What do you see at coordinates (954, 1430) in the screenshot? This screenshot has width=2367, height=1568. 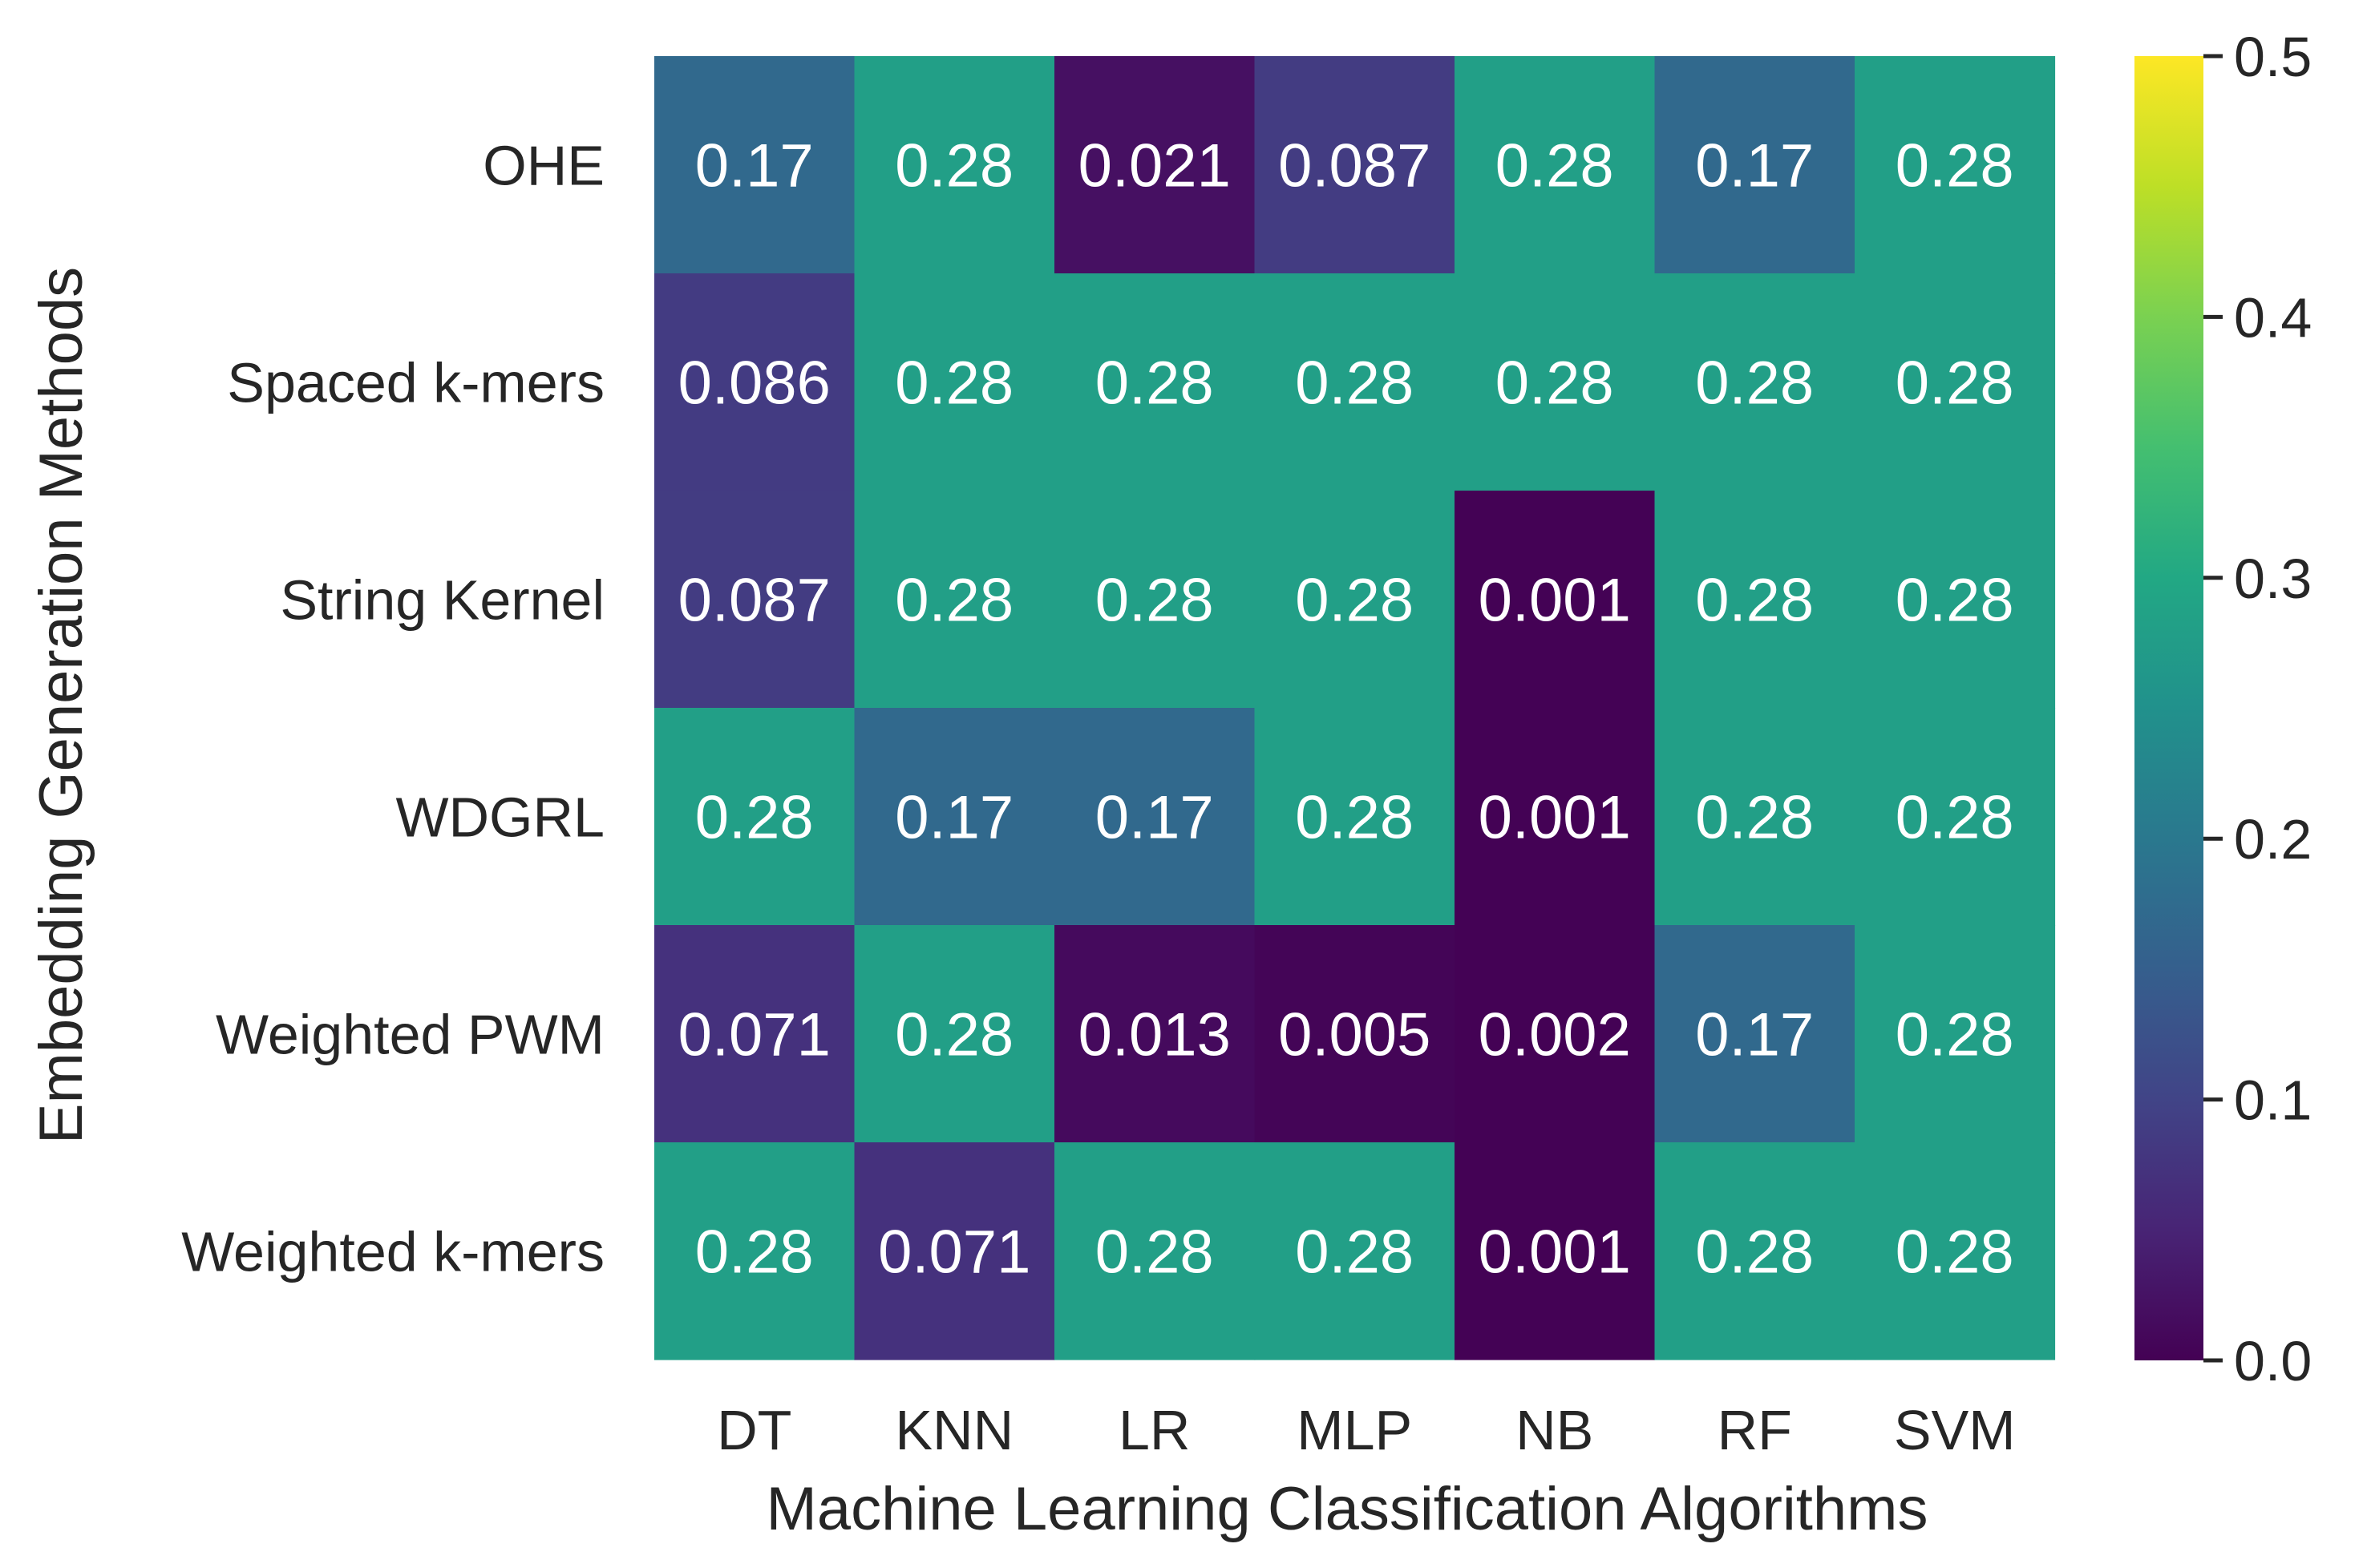 I see `x-tick-label: KNN` at bounding box center [954, 1430].